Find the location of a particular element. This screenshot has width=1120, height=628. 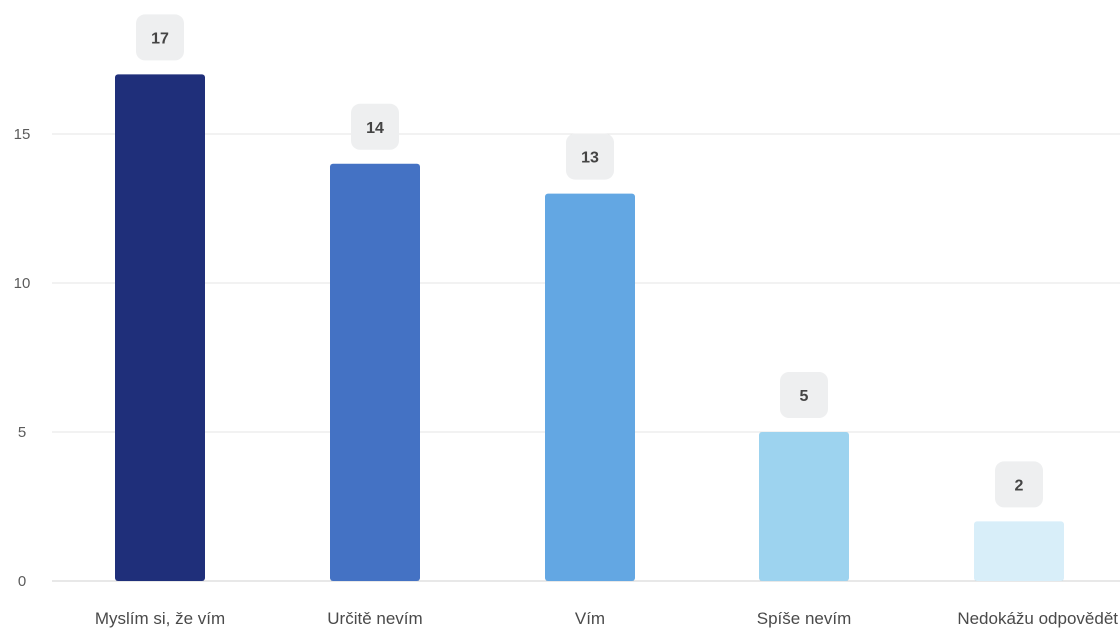

y-tick-label: 15 is located at coordinates (22, 134).